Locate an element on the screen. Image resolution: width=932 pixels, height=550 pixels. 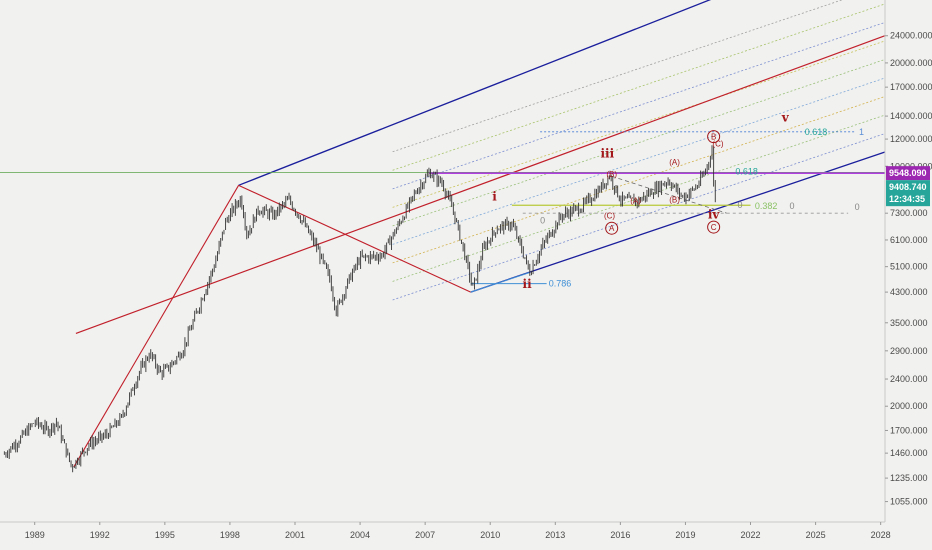
y-tick-label: 3500.000 is located at coordinates (909, 323).